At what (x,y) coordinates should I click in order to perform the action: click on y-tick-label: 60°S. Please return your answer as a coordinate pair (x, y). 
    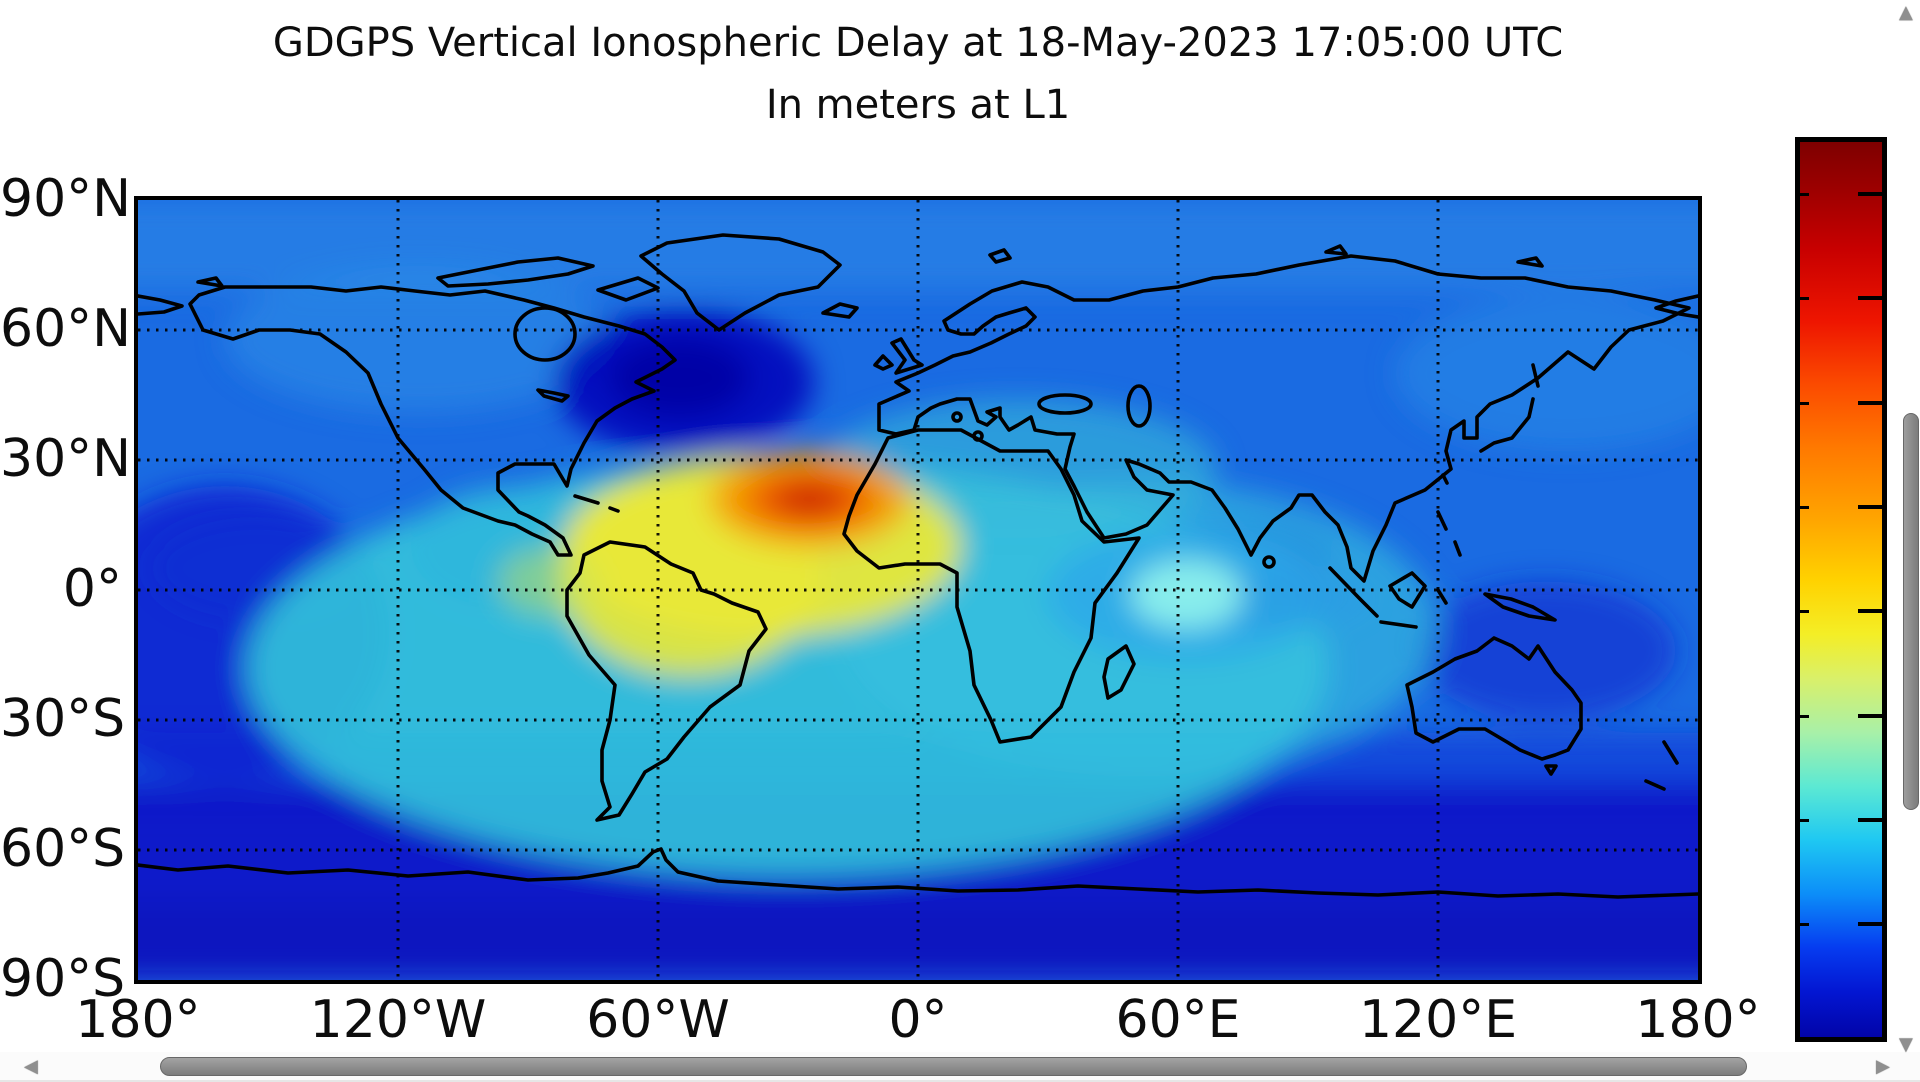
    Looking at the image, I should click on (63, 848).